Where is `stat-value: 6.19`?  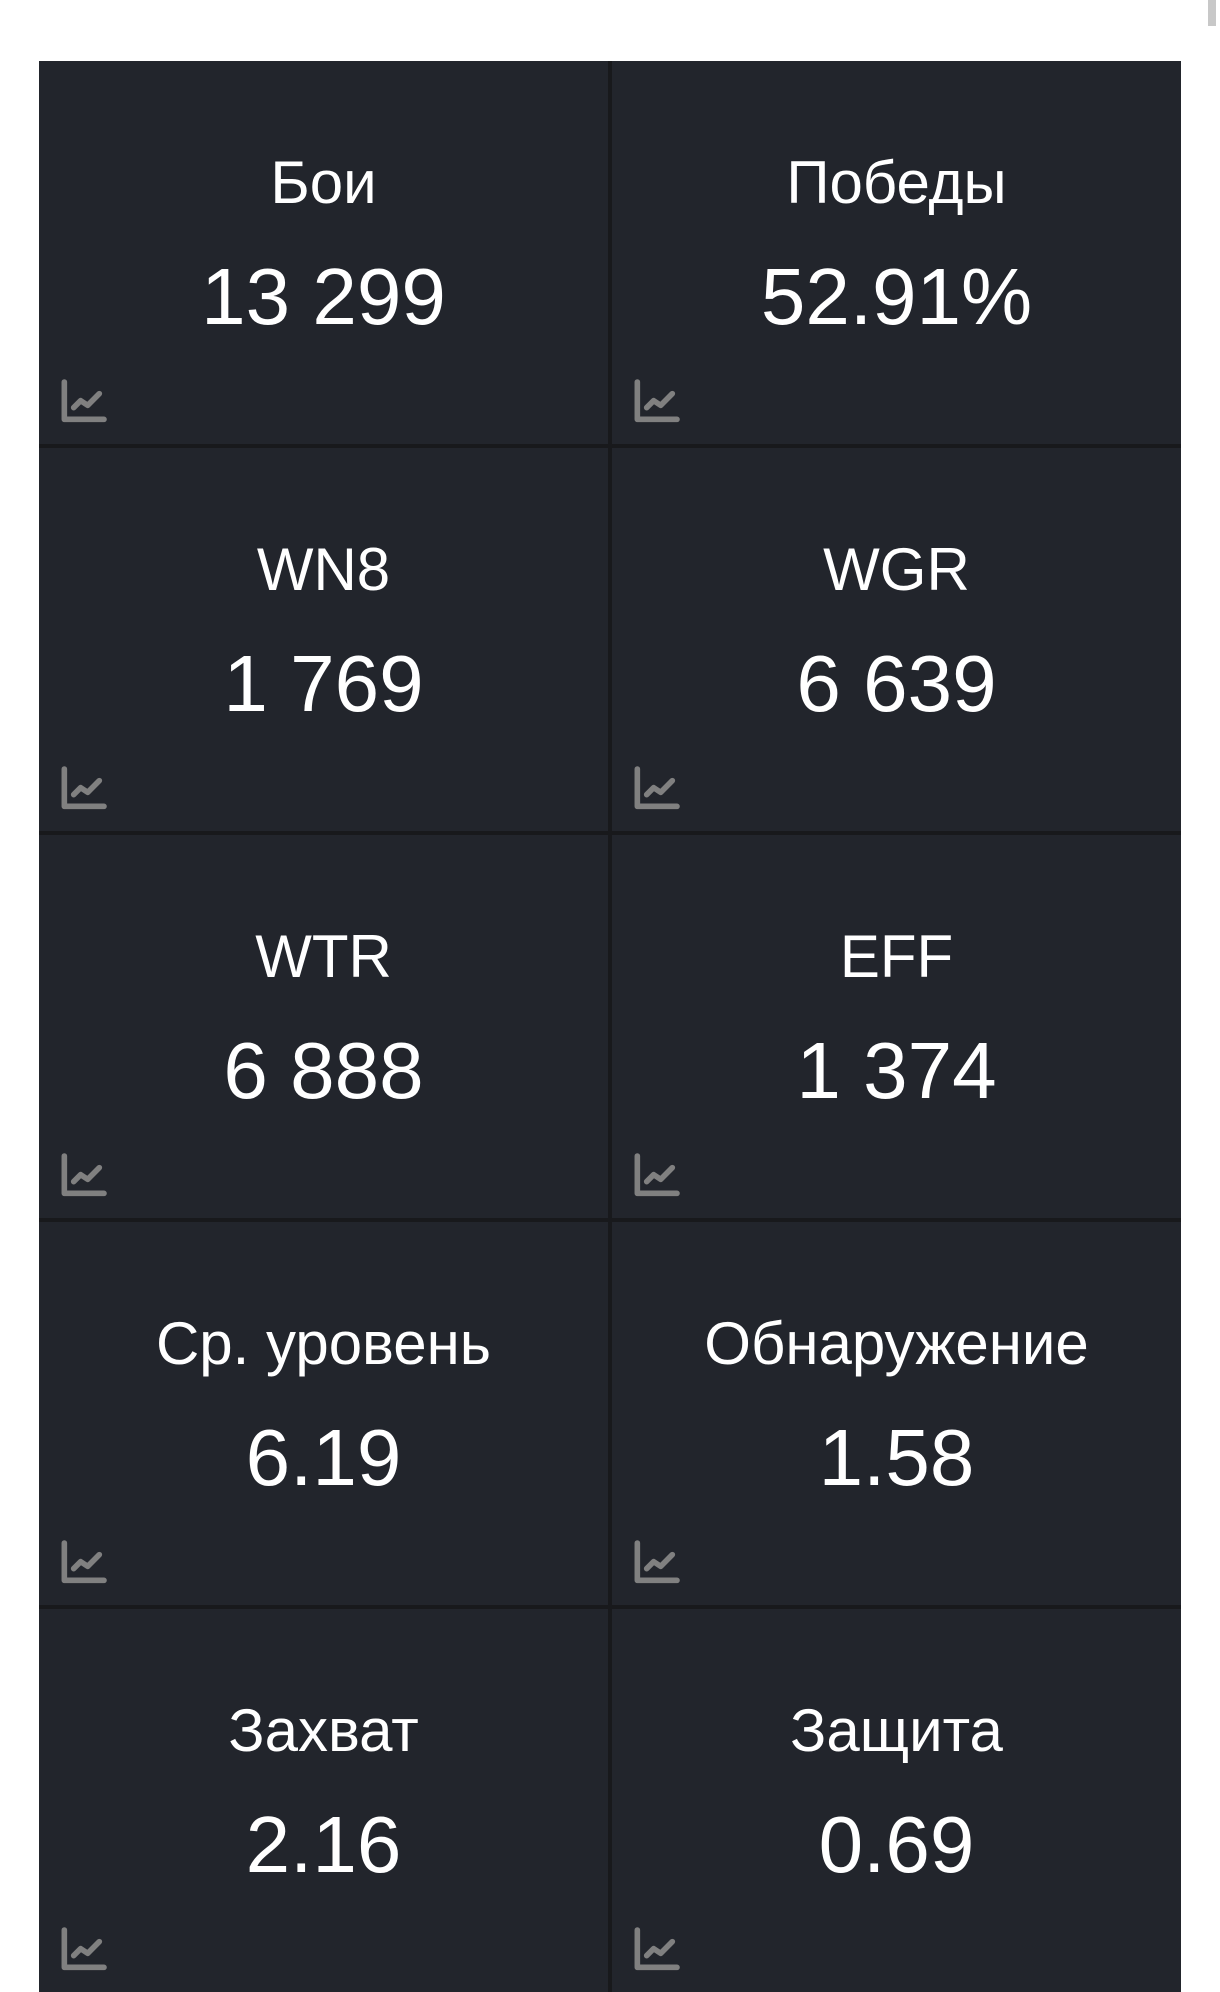 stat-value: 6.19 is located at coordinates (323, 1457).